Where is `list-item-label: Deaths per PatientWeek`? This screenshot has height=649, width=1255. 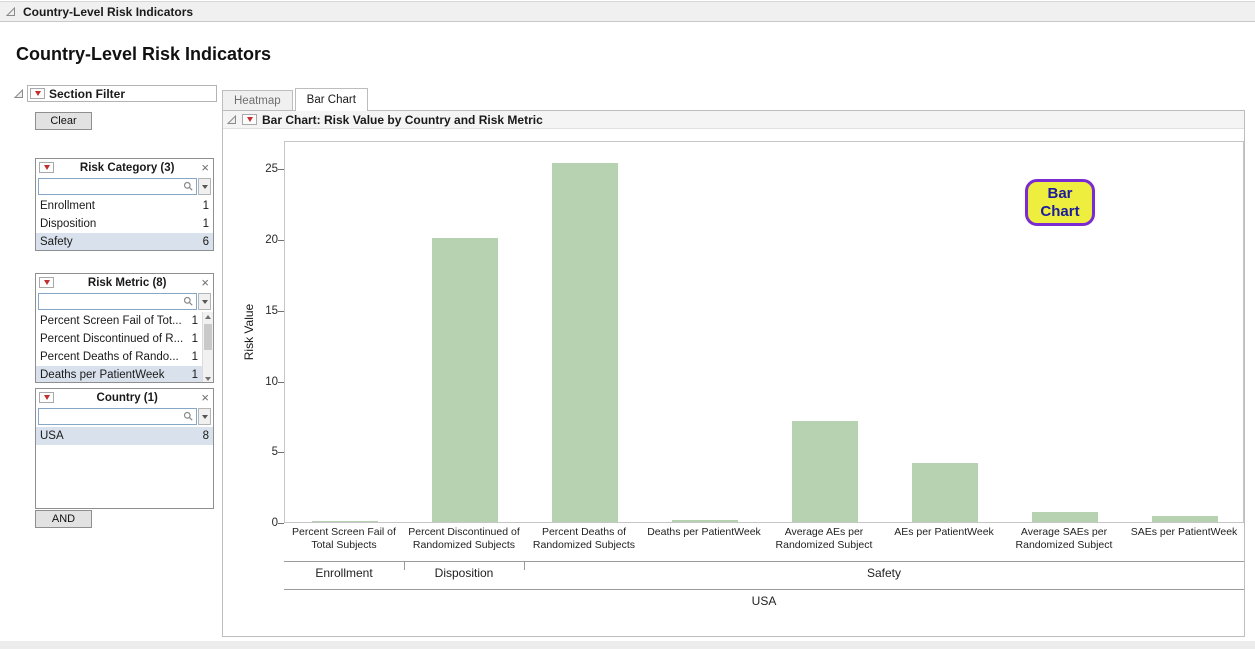 list-item-label: Deaths per PatientWeek is located at coordinates (102, 375).